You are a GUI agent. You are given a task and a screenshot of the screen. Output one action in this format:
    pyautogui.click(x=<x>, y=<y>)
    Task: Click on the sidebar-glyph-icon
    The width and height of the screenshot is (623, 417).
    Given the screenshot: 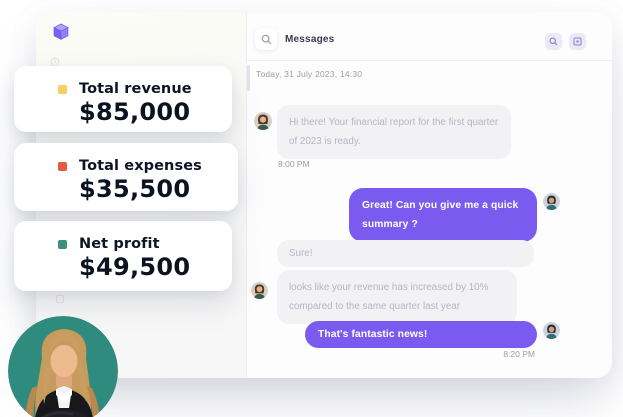 What is the action you would take?
    pyautogui.click(x=60, y=299)
    